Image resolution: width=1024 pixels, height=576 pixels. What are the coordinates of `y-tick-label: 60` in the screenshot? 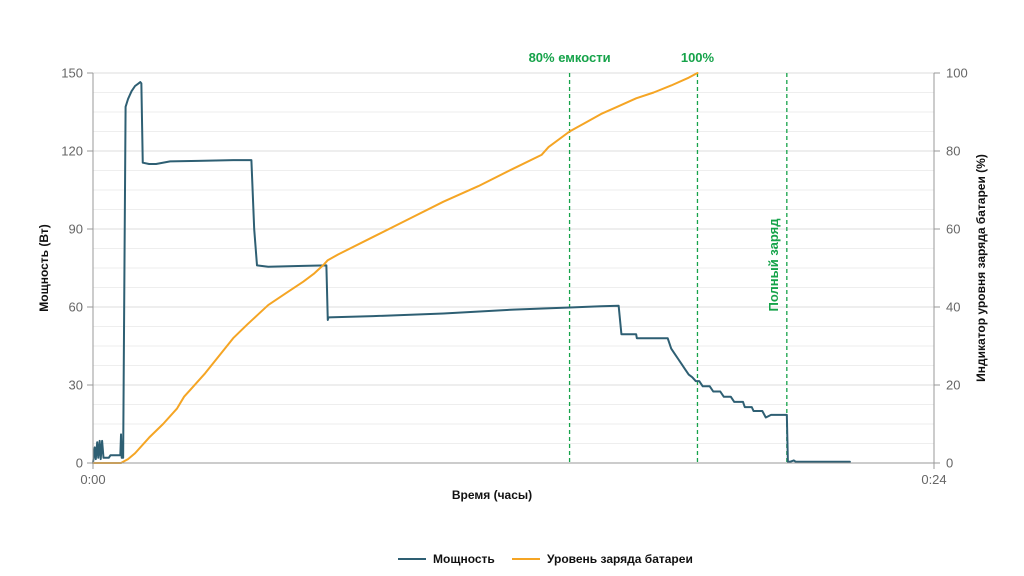 It's located at (76, 307).